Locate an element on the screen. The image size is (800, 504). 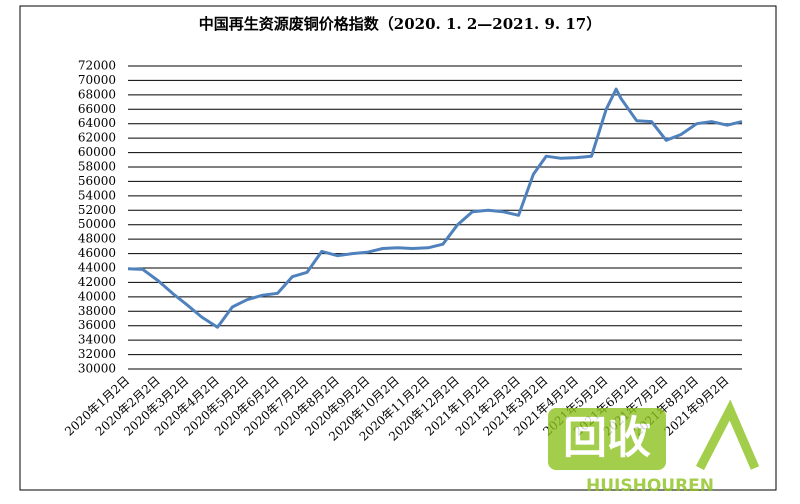
y-tick-label: 62000 is located at coordinates (97, 138).